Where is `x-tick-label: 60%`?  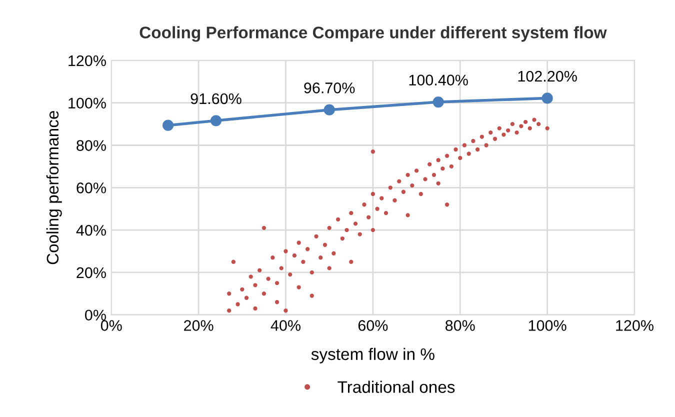
x-tick-label: 60% is located at coordinates (373, 325).